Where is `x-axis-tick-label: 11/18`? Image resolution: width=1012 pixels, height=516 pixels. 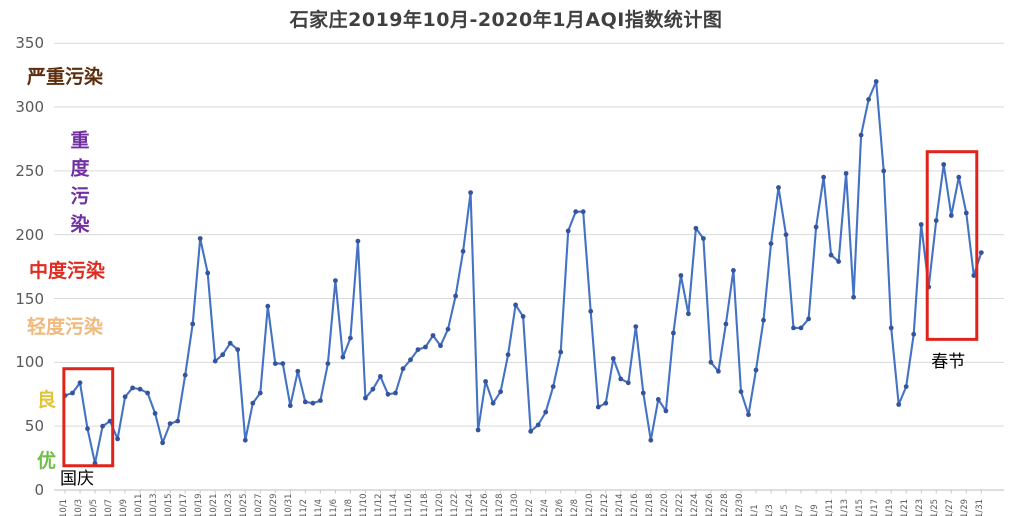
x-axis-tick-label: 11/18 is located at coordinates (424, 504).